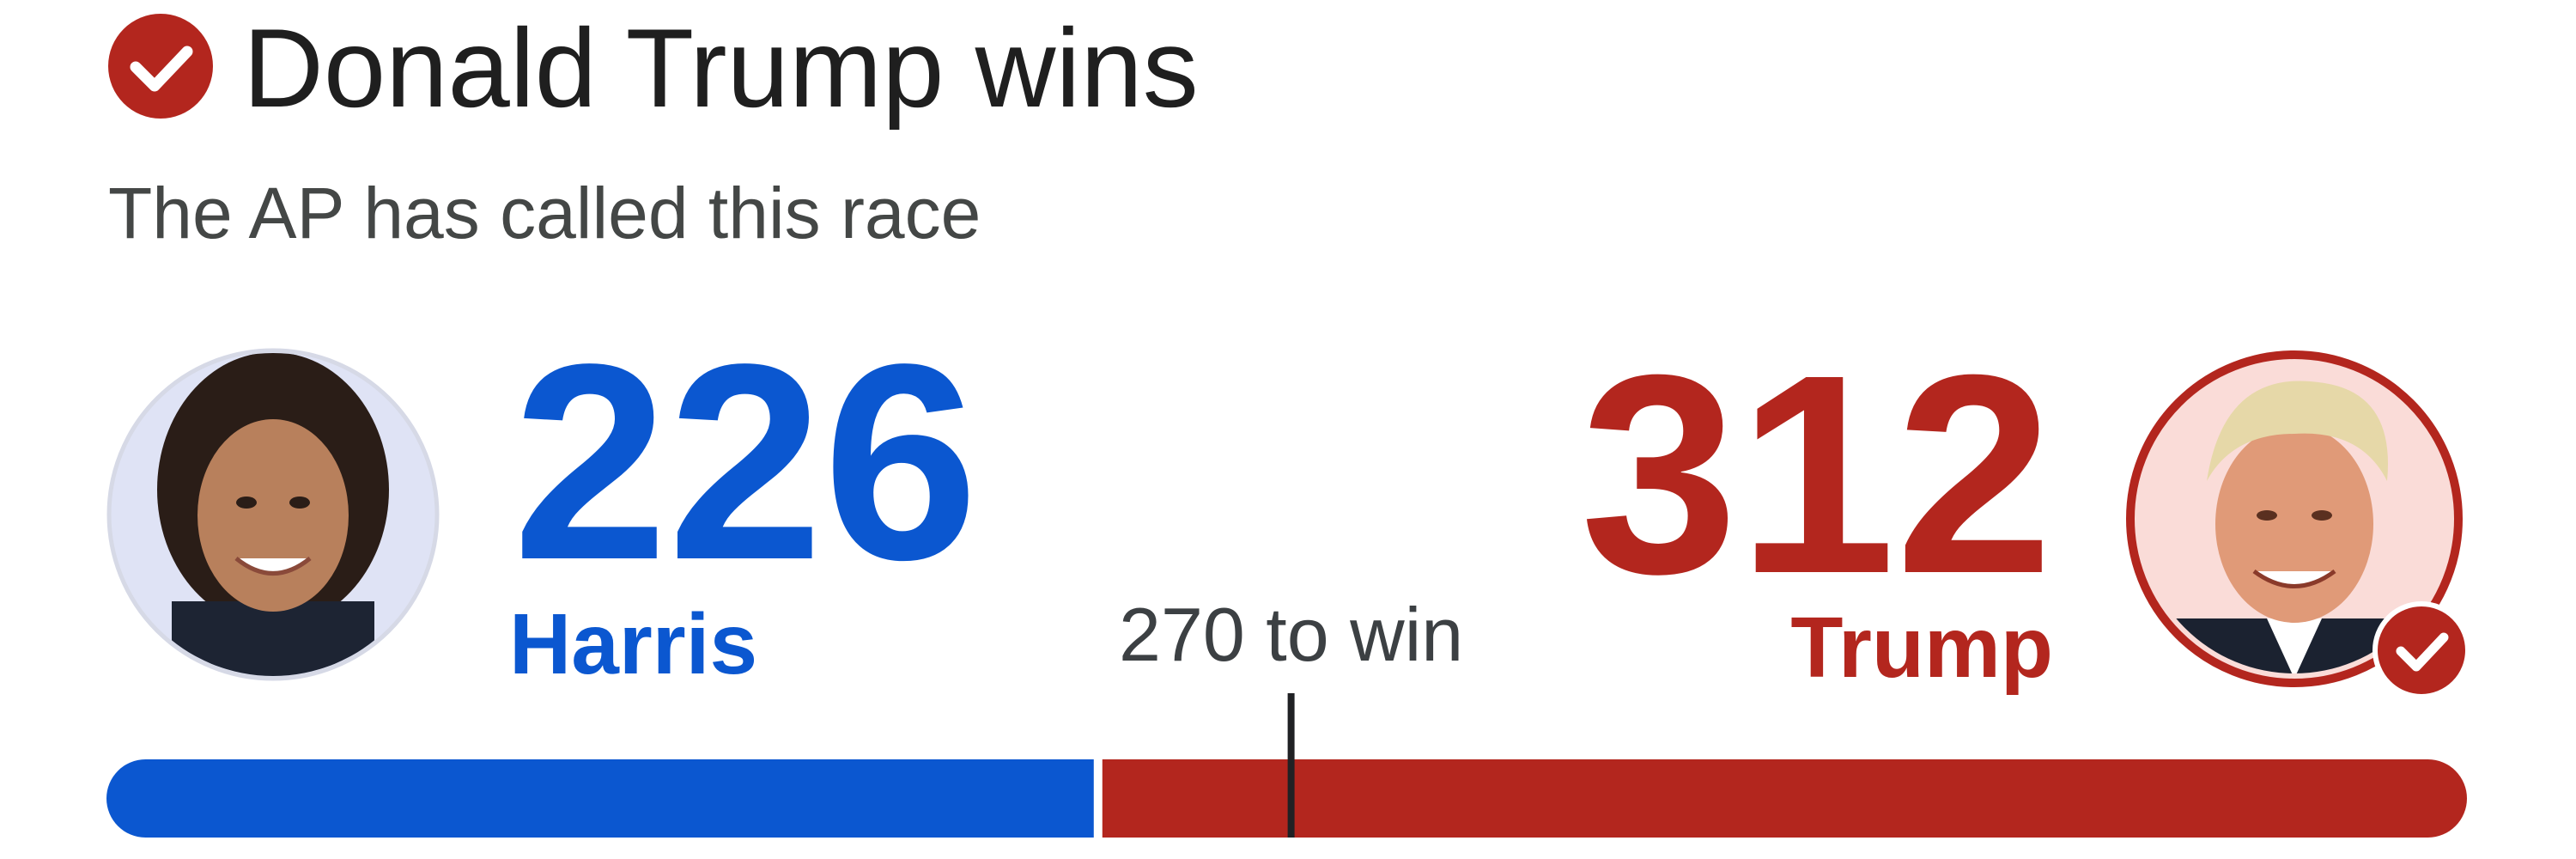 This screenshot has width=2576, height=859. What do you see at coordinates (1816, 473) in the screenshot?
I see `trump-votes: 312` at bounding box center [1816, 473].